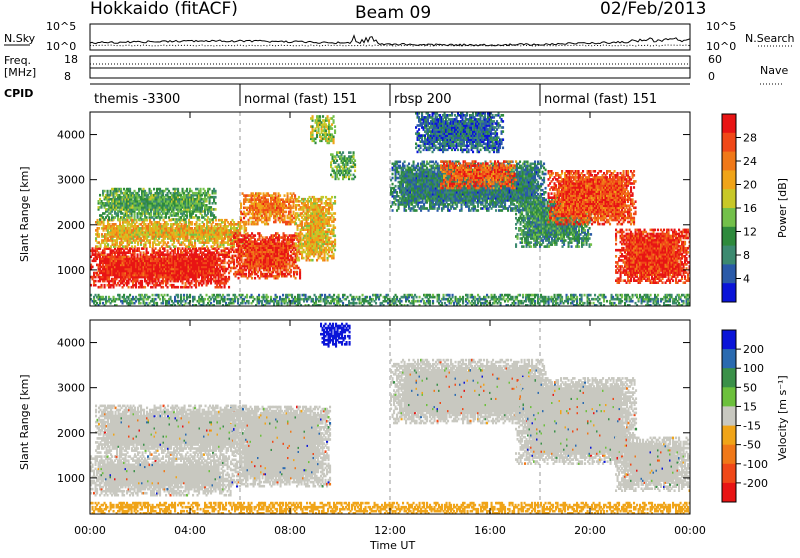  I want to click on noise-tick-top-right: 10^5, so click(721, 26).